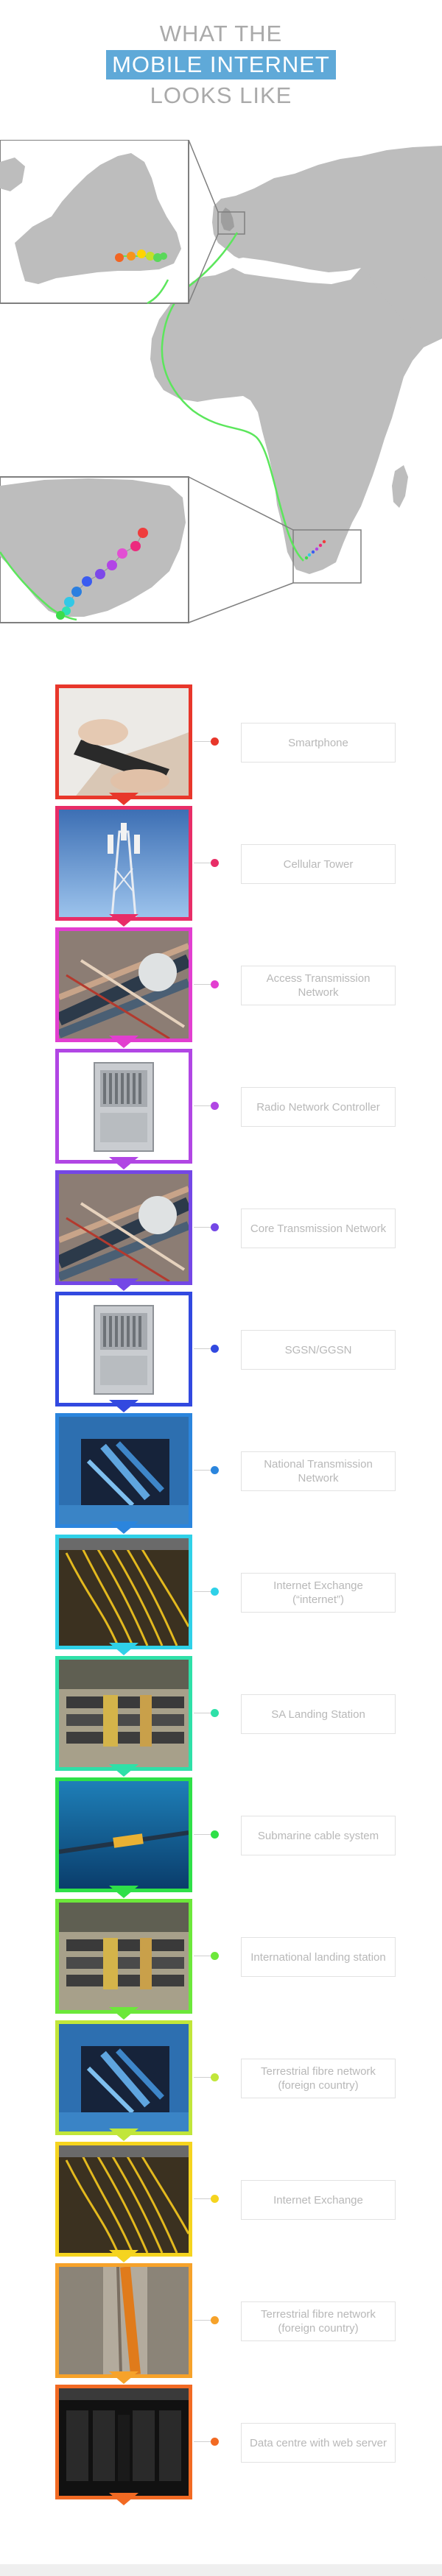  I want to click on chain-step: Internet Exchange, so click(221, 2202).